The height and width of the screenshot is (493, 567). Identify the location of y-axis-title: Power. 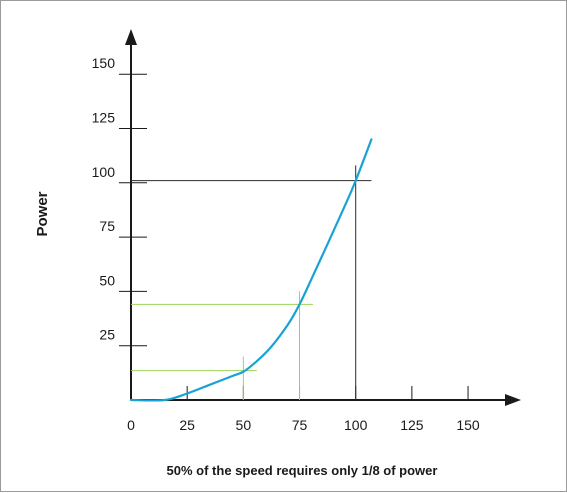
(42, 213).